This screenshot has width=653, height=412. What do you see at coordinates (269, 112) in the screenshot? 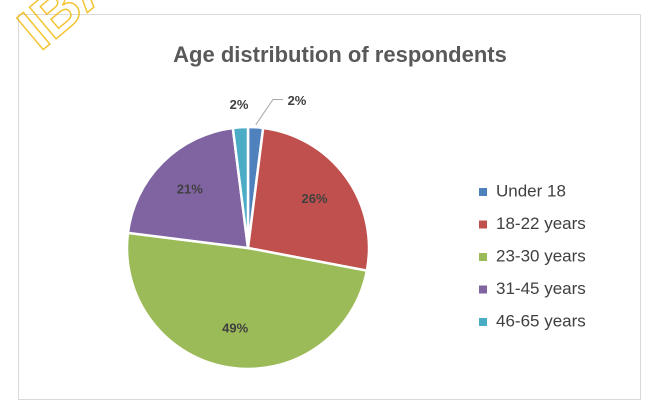
I see `leader-line` at bounding box center [269, 112].